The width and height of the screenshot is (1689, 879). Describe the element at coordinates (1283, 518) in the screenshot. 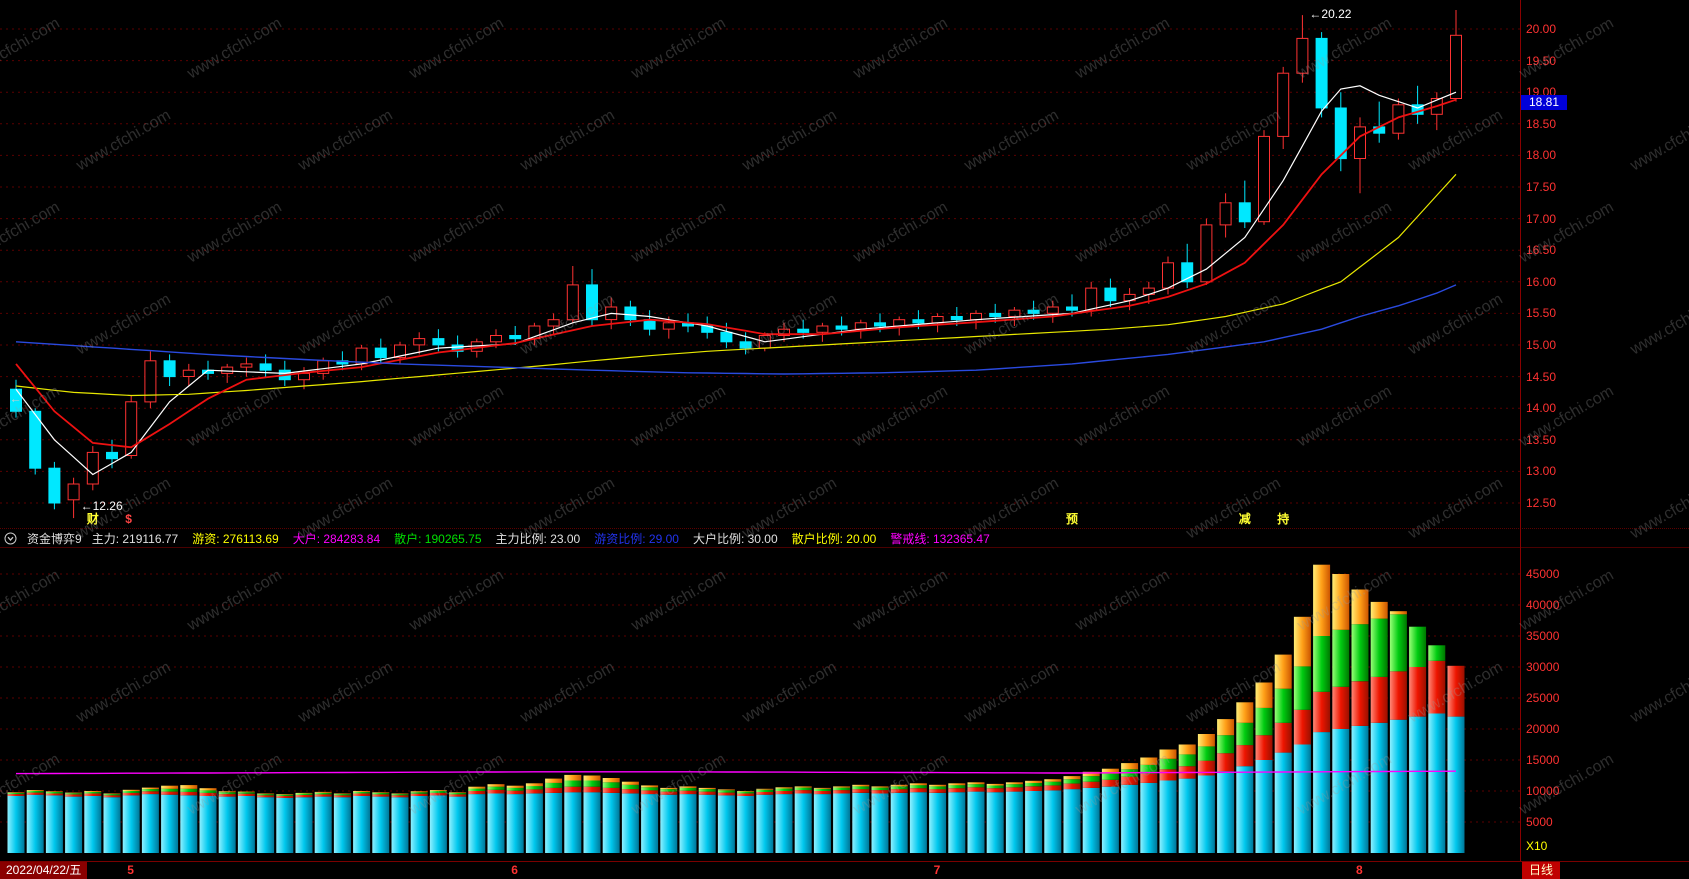

I see `event-marker: 持` at that location.